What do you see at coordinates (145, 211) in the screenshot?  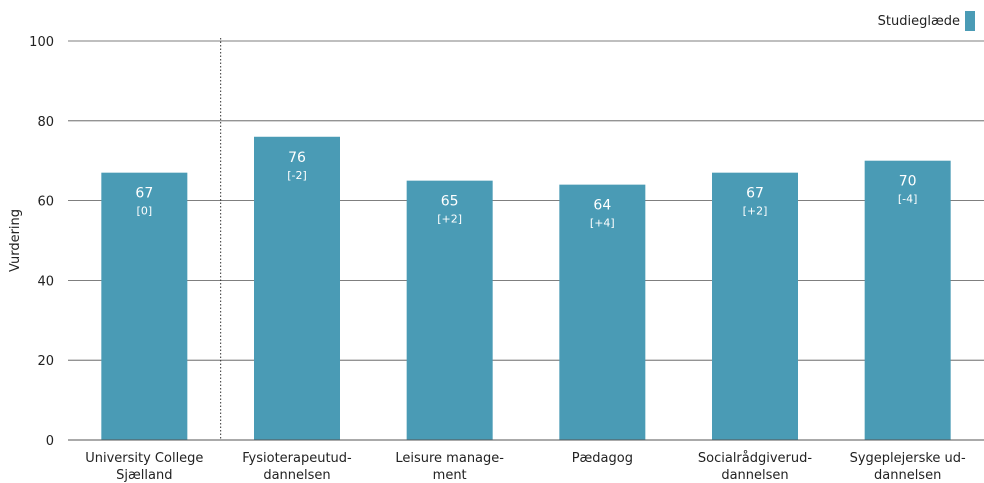 I see `bar-delta-label: [0]` at bounding box center [145, 211].